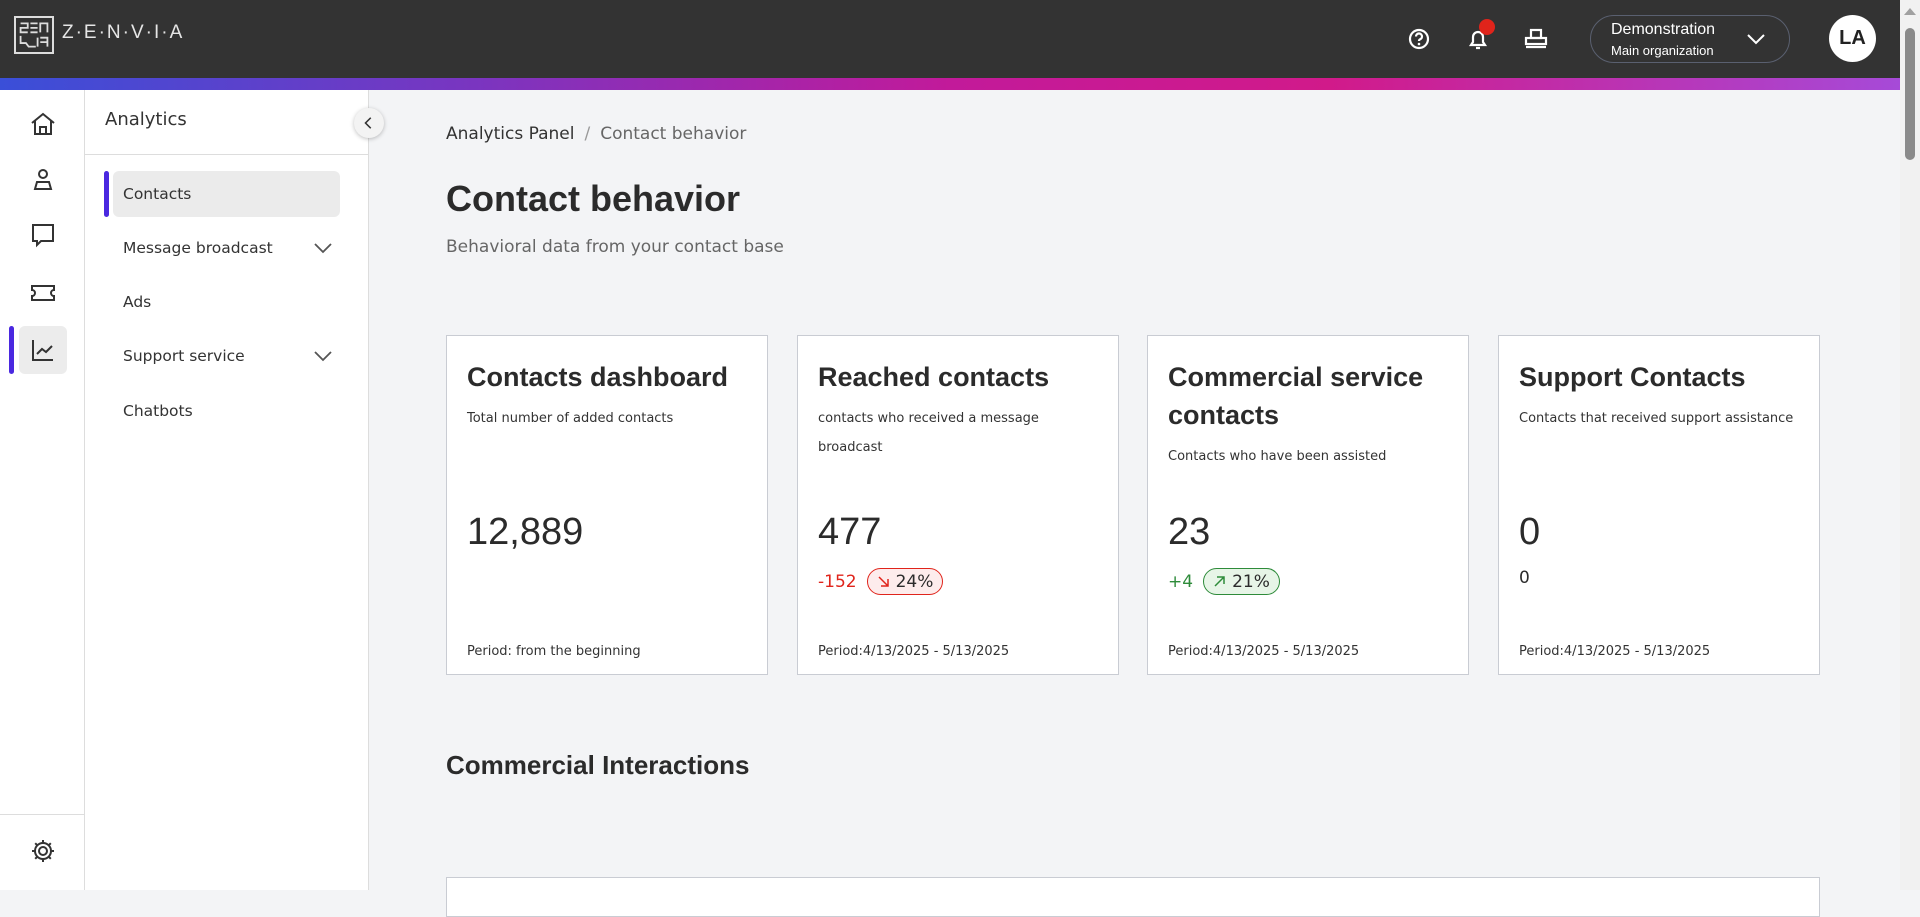 The width and height of the screenshot is (1920, 917). I want to click on breadcrumb-current: Contact behavior, so click(673, 134).